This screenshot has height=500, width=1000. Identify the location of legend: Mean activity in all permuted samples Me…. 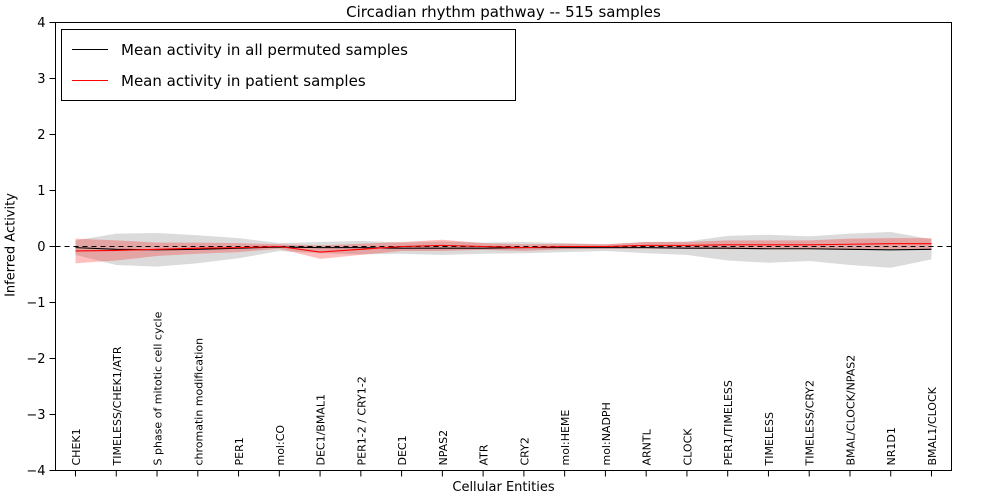
(288, 65).